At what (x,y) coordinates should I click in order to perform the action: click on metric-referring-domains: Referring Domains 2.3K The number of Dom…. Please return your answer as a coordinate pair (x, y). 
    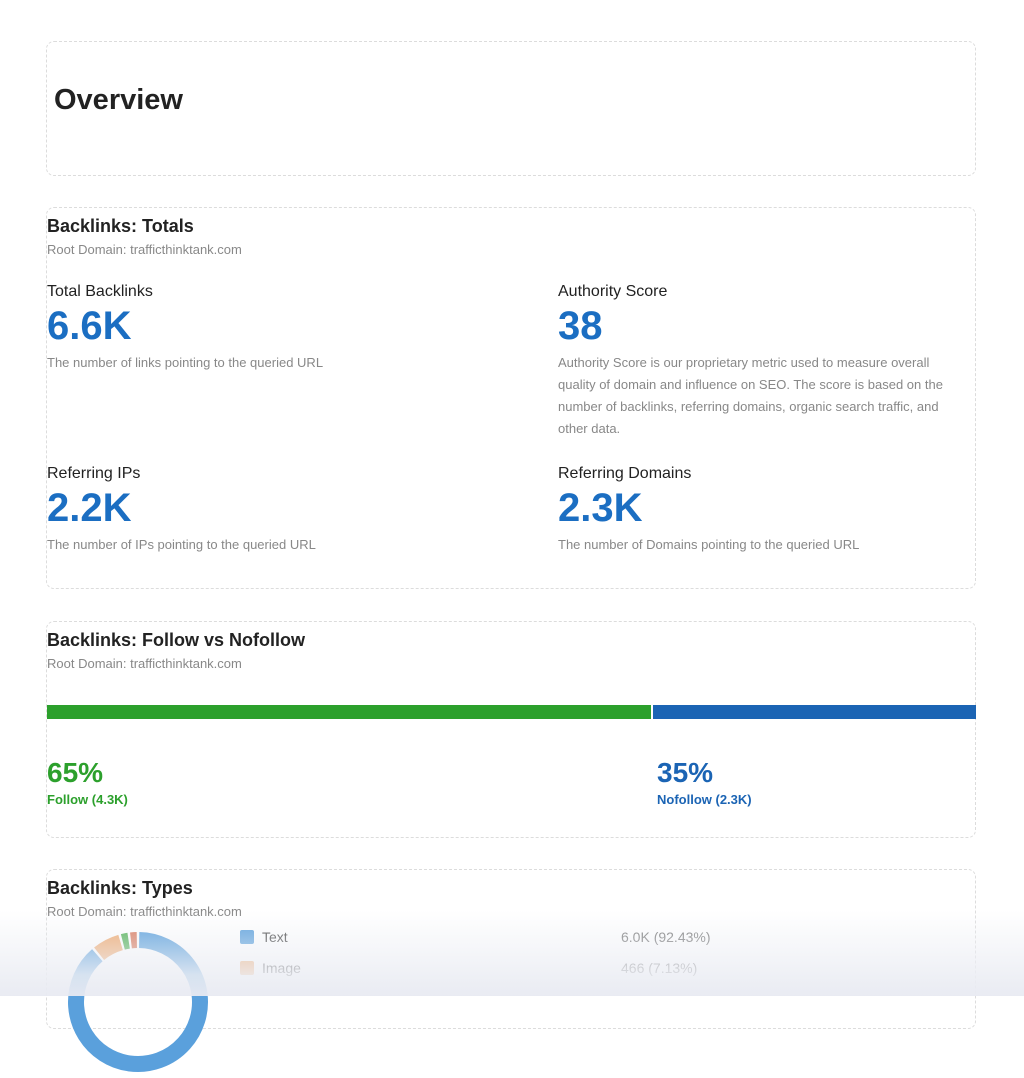
    Looking at the image, I should click on (768, 510).